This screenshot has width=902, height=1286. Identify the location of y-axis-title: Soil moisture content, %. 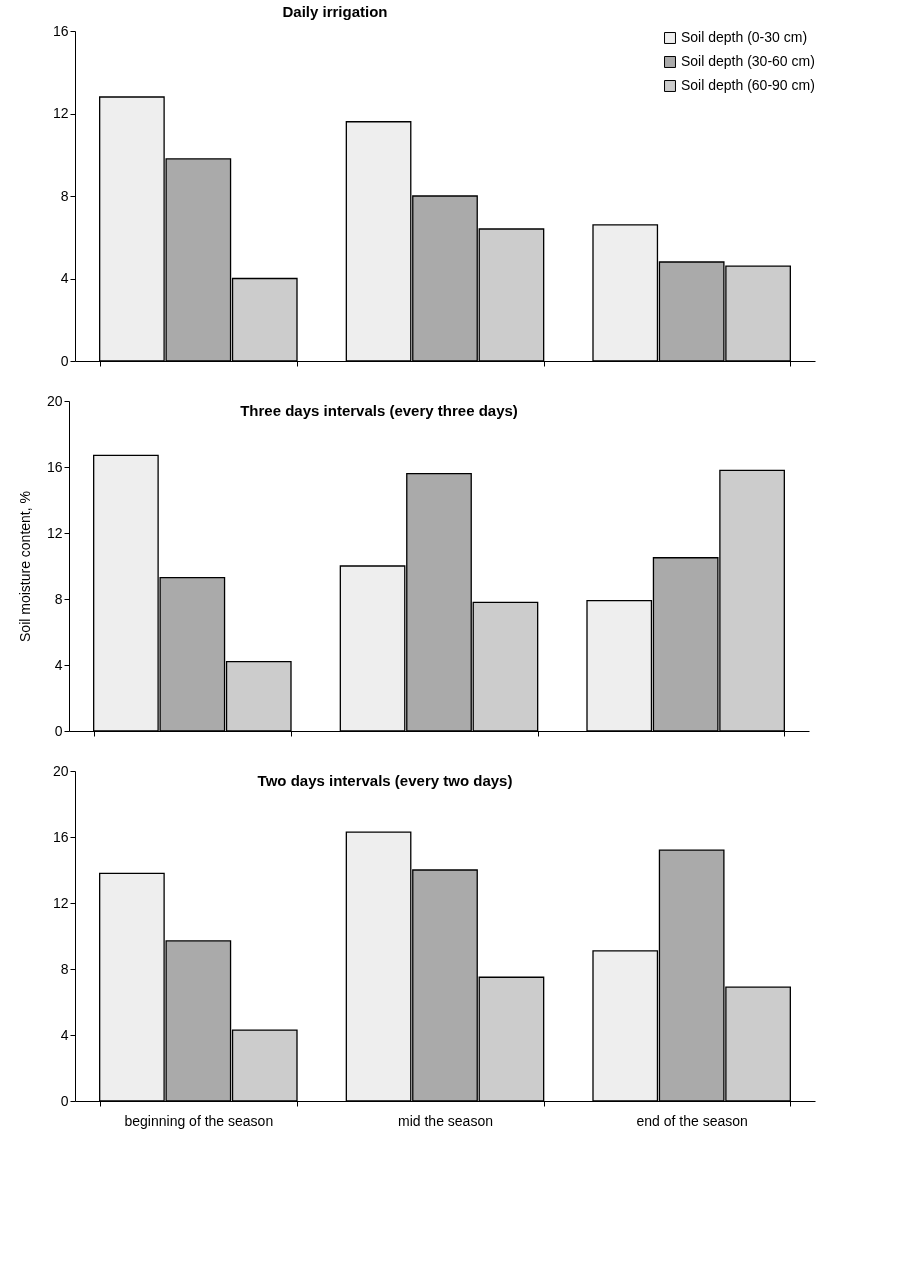
(24, 566).